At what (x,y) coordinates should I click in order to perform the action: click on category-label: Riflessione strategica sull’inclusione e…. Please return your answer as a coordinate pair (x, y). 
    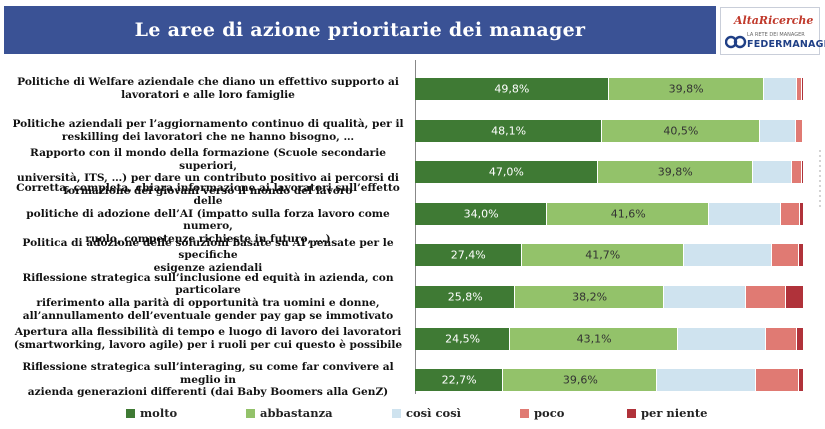
    Looking at the image, I should click on (208, 297).